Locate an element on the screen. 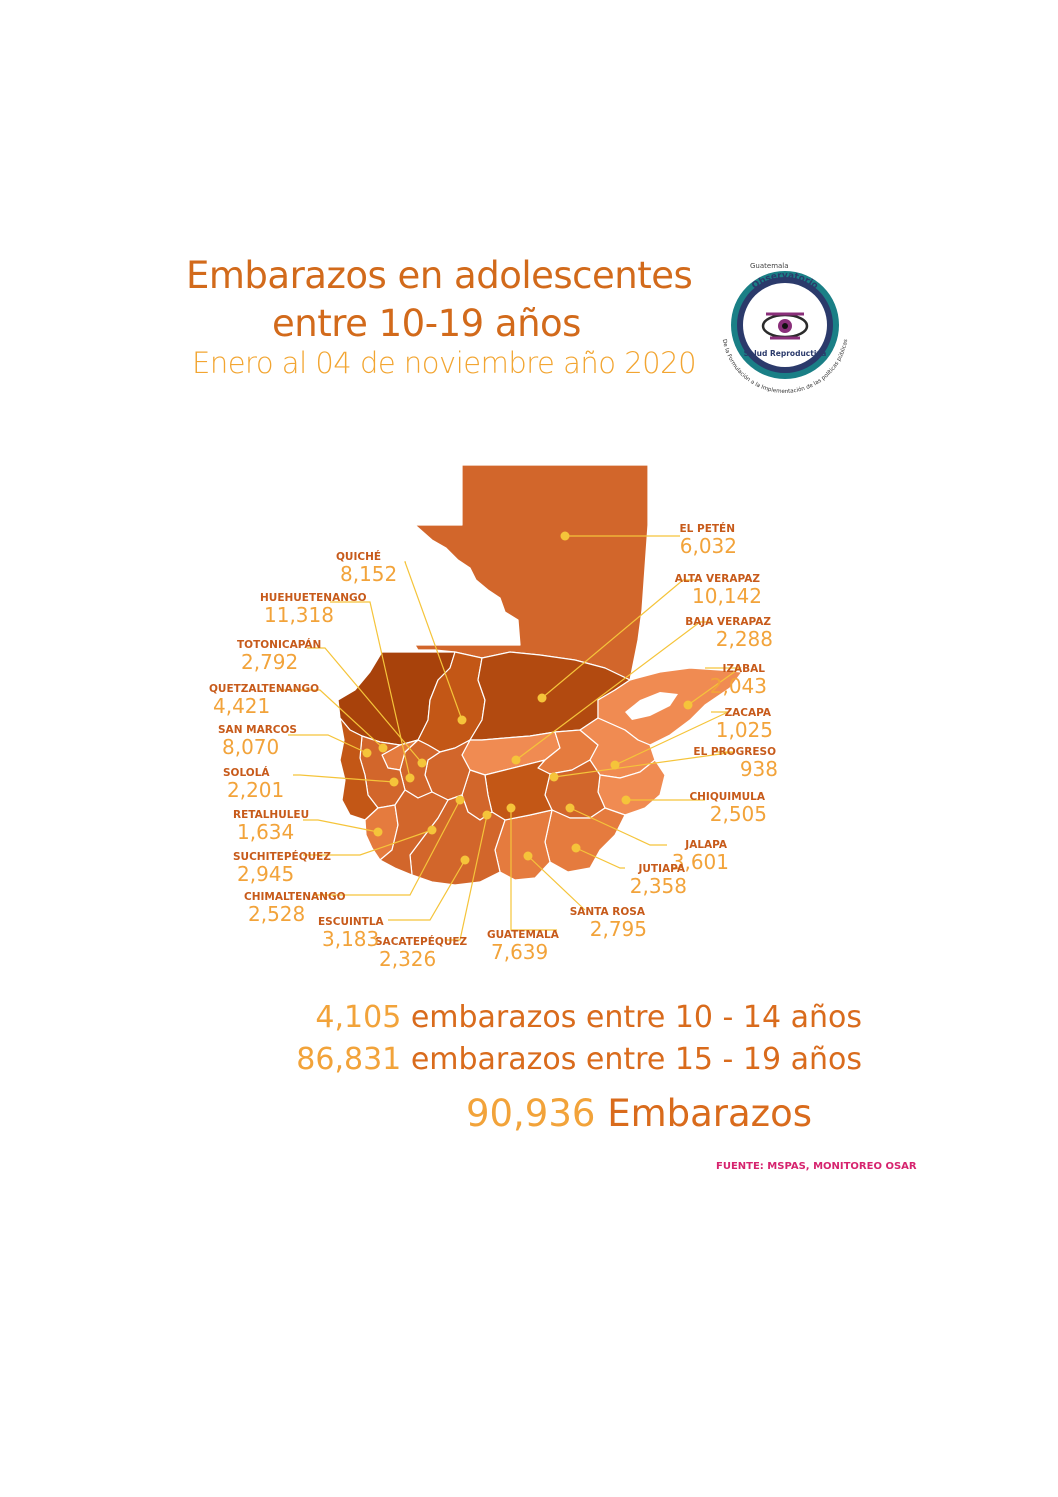 This screenshot has width=1058, height=1497. label-value-quetzaltenango: 4,421 is located at coordinates (241, 706).